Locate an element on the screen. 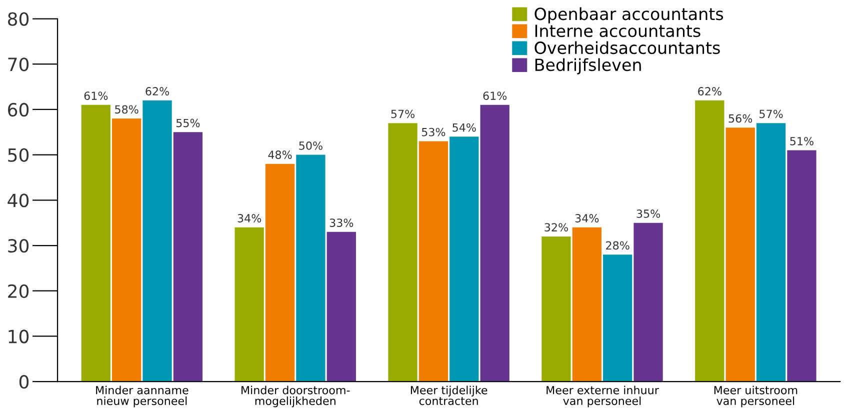 The width and height of the screenshot is (846, 417). legend-label: Interne accountants is located at coordinates (617, 31).